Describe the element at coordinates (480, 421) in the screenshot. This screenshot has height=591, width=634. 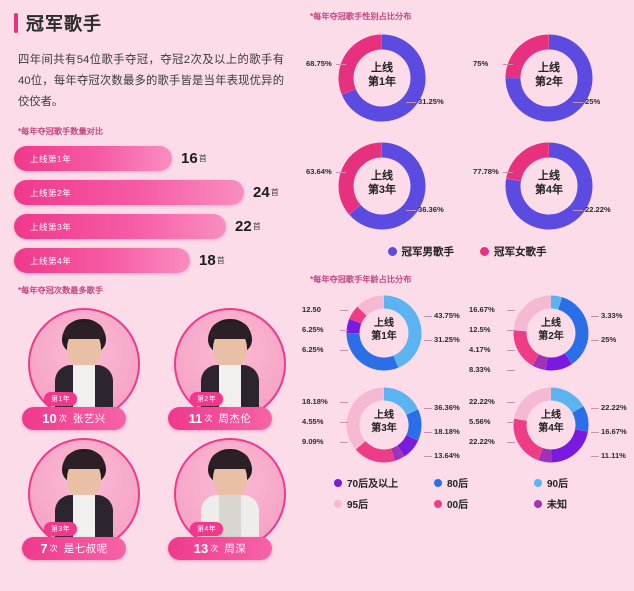
I see `donut-pct-left: 5.56%` at that location.